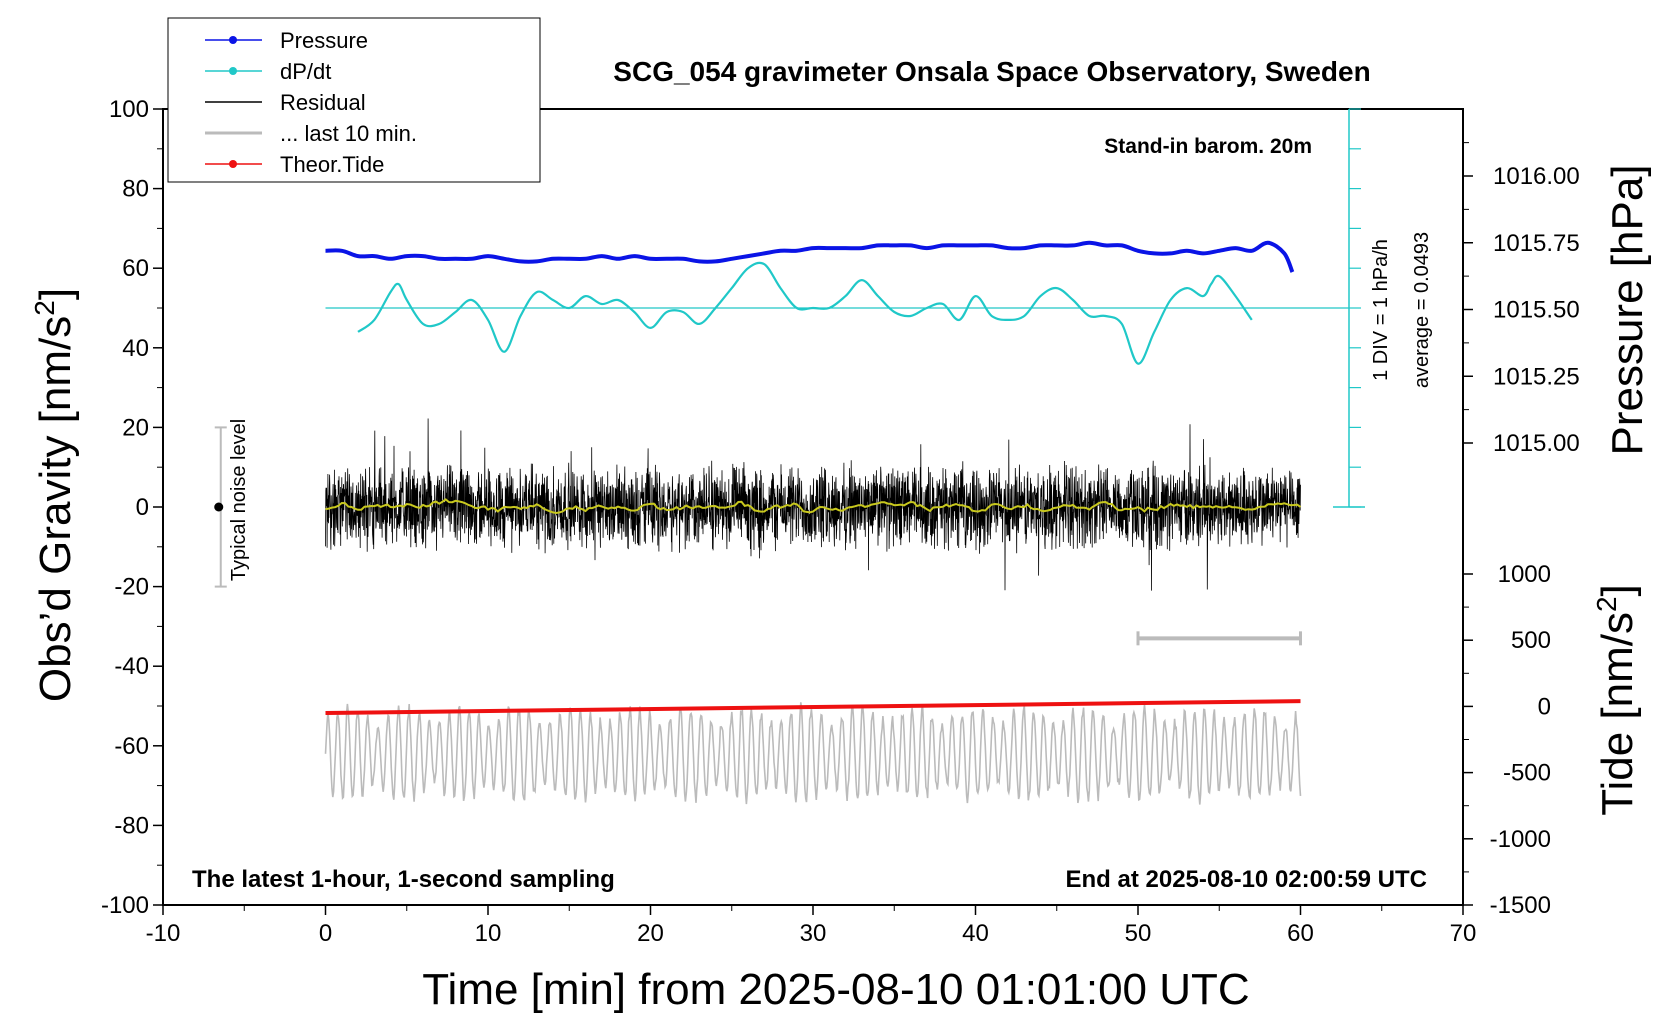  What do you see at coordinates (1524, 574) in the screenshot?
I see `y-tide-tick-label: 1000` at bounding box center [1524, 574].